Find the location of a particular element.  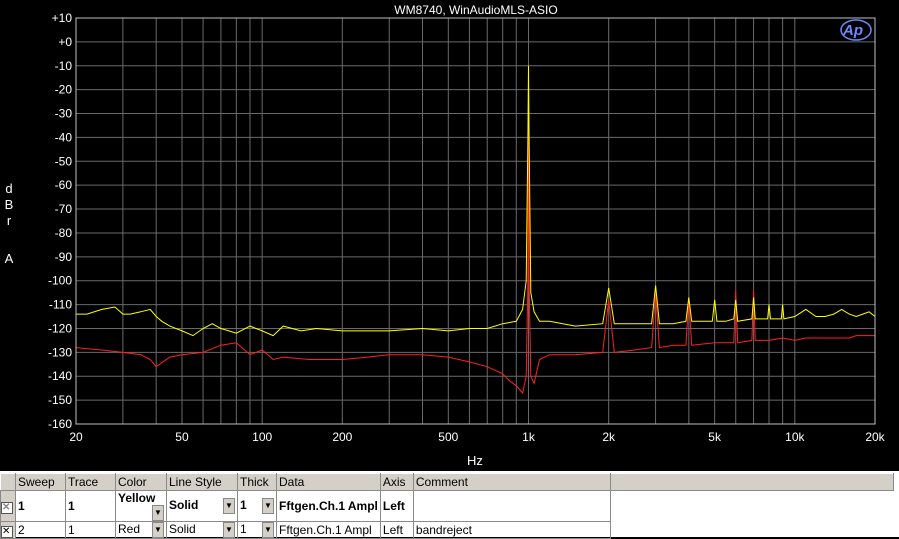

y-tick-label: +10 is located at coordinates (62, 18).